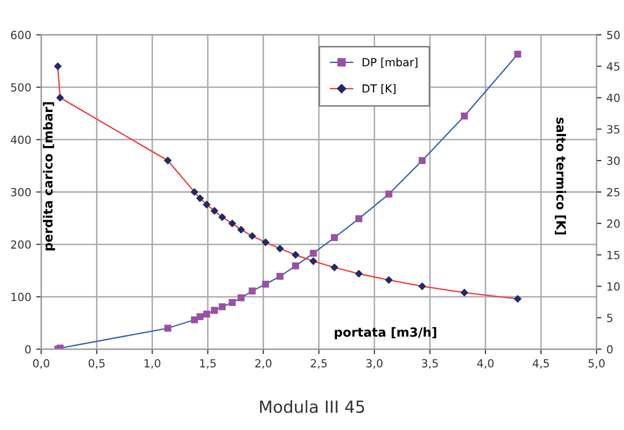 The height and width of the screenshot is (430, 624). What do you see at coordinates (21, 192) in the screenshot?
I see `y-tick-label: 300` at bounding box center [21, 192].